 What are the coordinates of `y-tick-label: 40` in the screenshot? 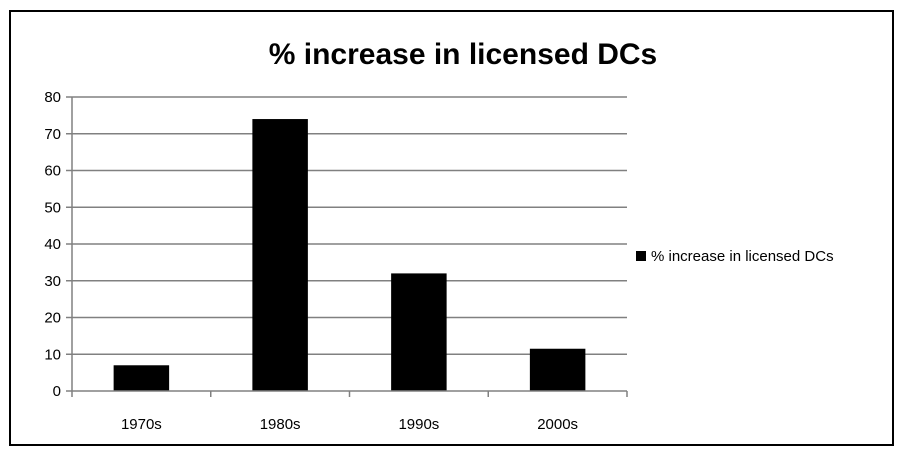 It's located at (52, 244).